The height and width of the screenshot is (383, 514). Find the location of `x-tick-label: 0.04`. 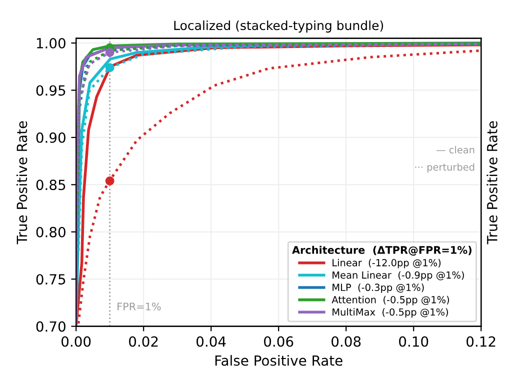

x-tick-label: 0.04 is located at coordinates (211, 341).